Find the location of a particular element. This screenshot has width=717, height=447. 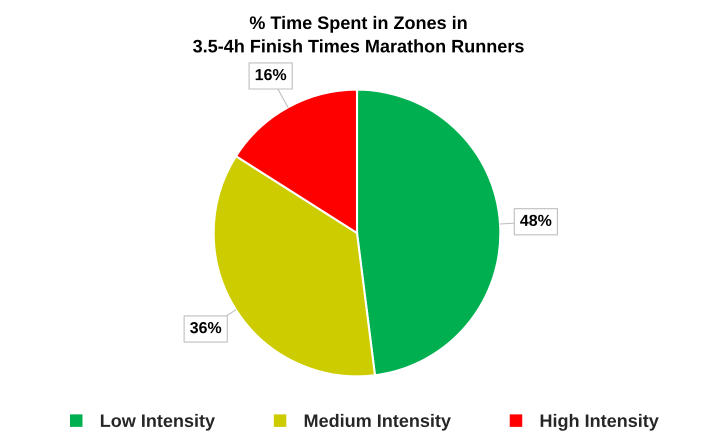

data-label: 36% is located at coordinates (206, 328).